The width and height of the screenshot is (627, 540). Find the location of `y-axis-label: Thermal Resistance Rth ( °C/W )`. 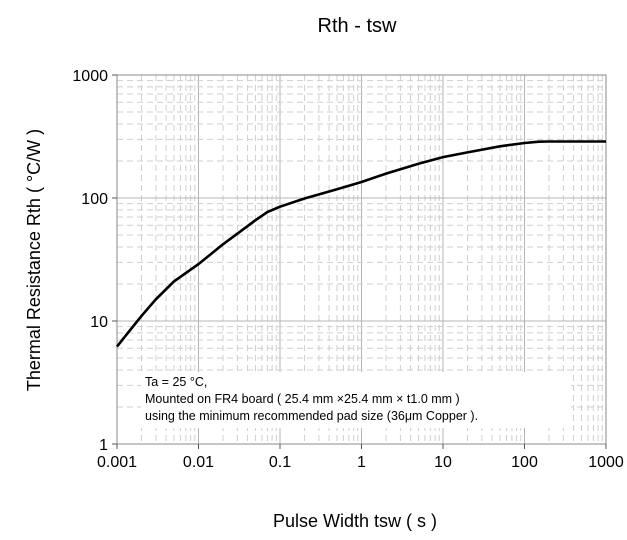

y-axis-label: Thermal Resistance Rth ( °C/W ) is located at coordinates (34, 260).